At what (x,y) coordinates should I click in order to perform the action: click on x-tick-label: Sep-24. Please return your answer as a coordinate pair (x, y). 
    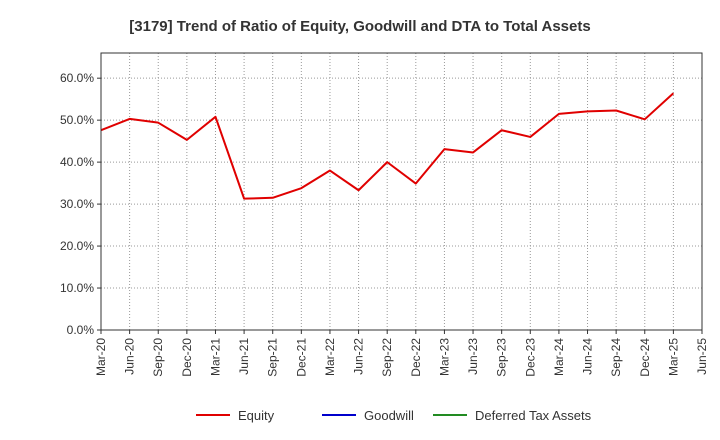
    Looking at the image, I should click on (616, 357).